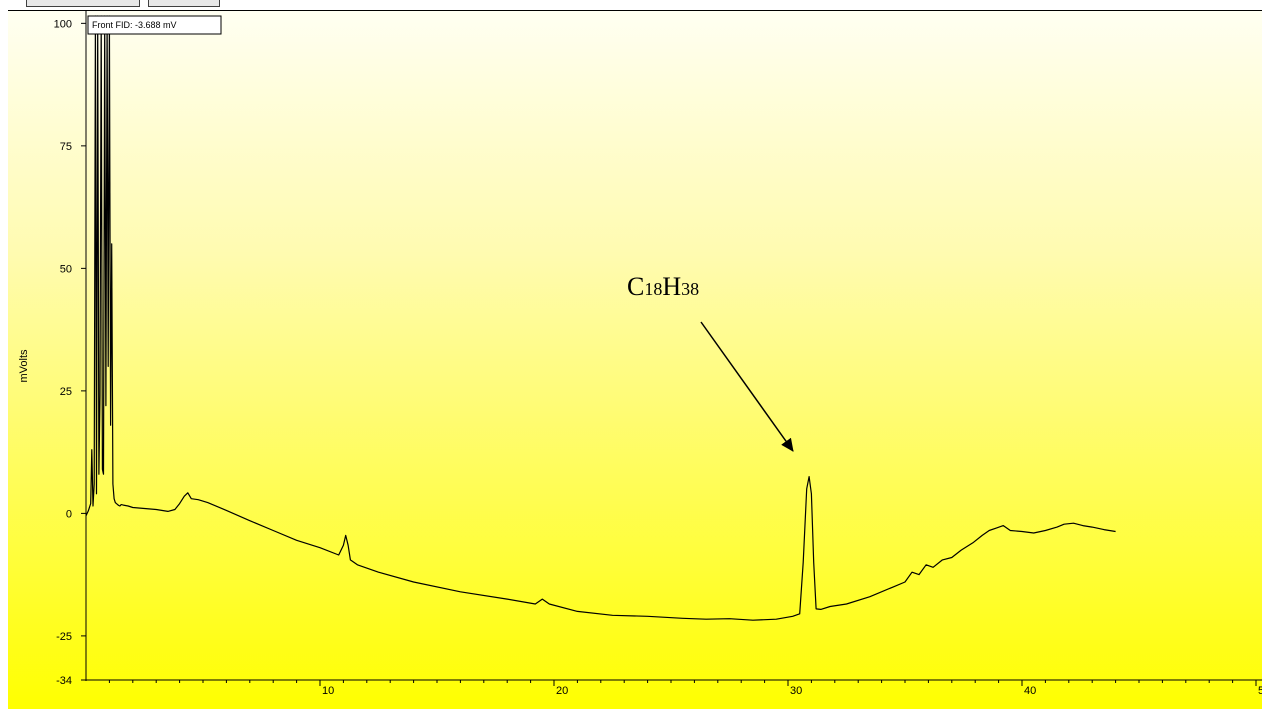 Image resolution: width=1262 pixels, height=719 pixels. Describe the element at coordinates (24, 366) in the screenshot. I see `y-axis-label: mVolts` at that location.